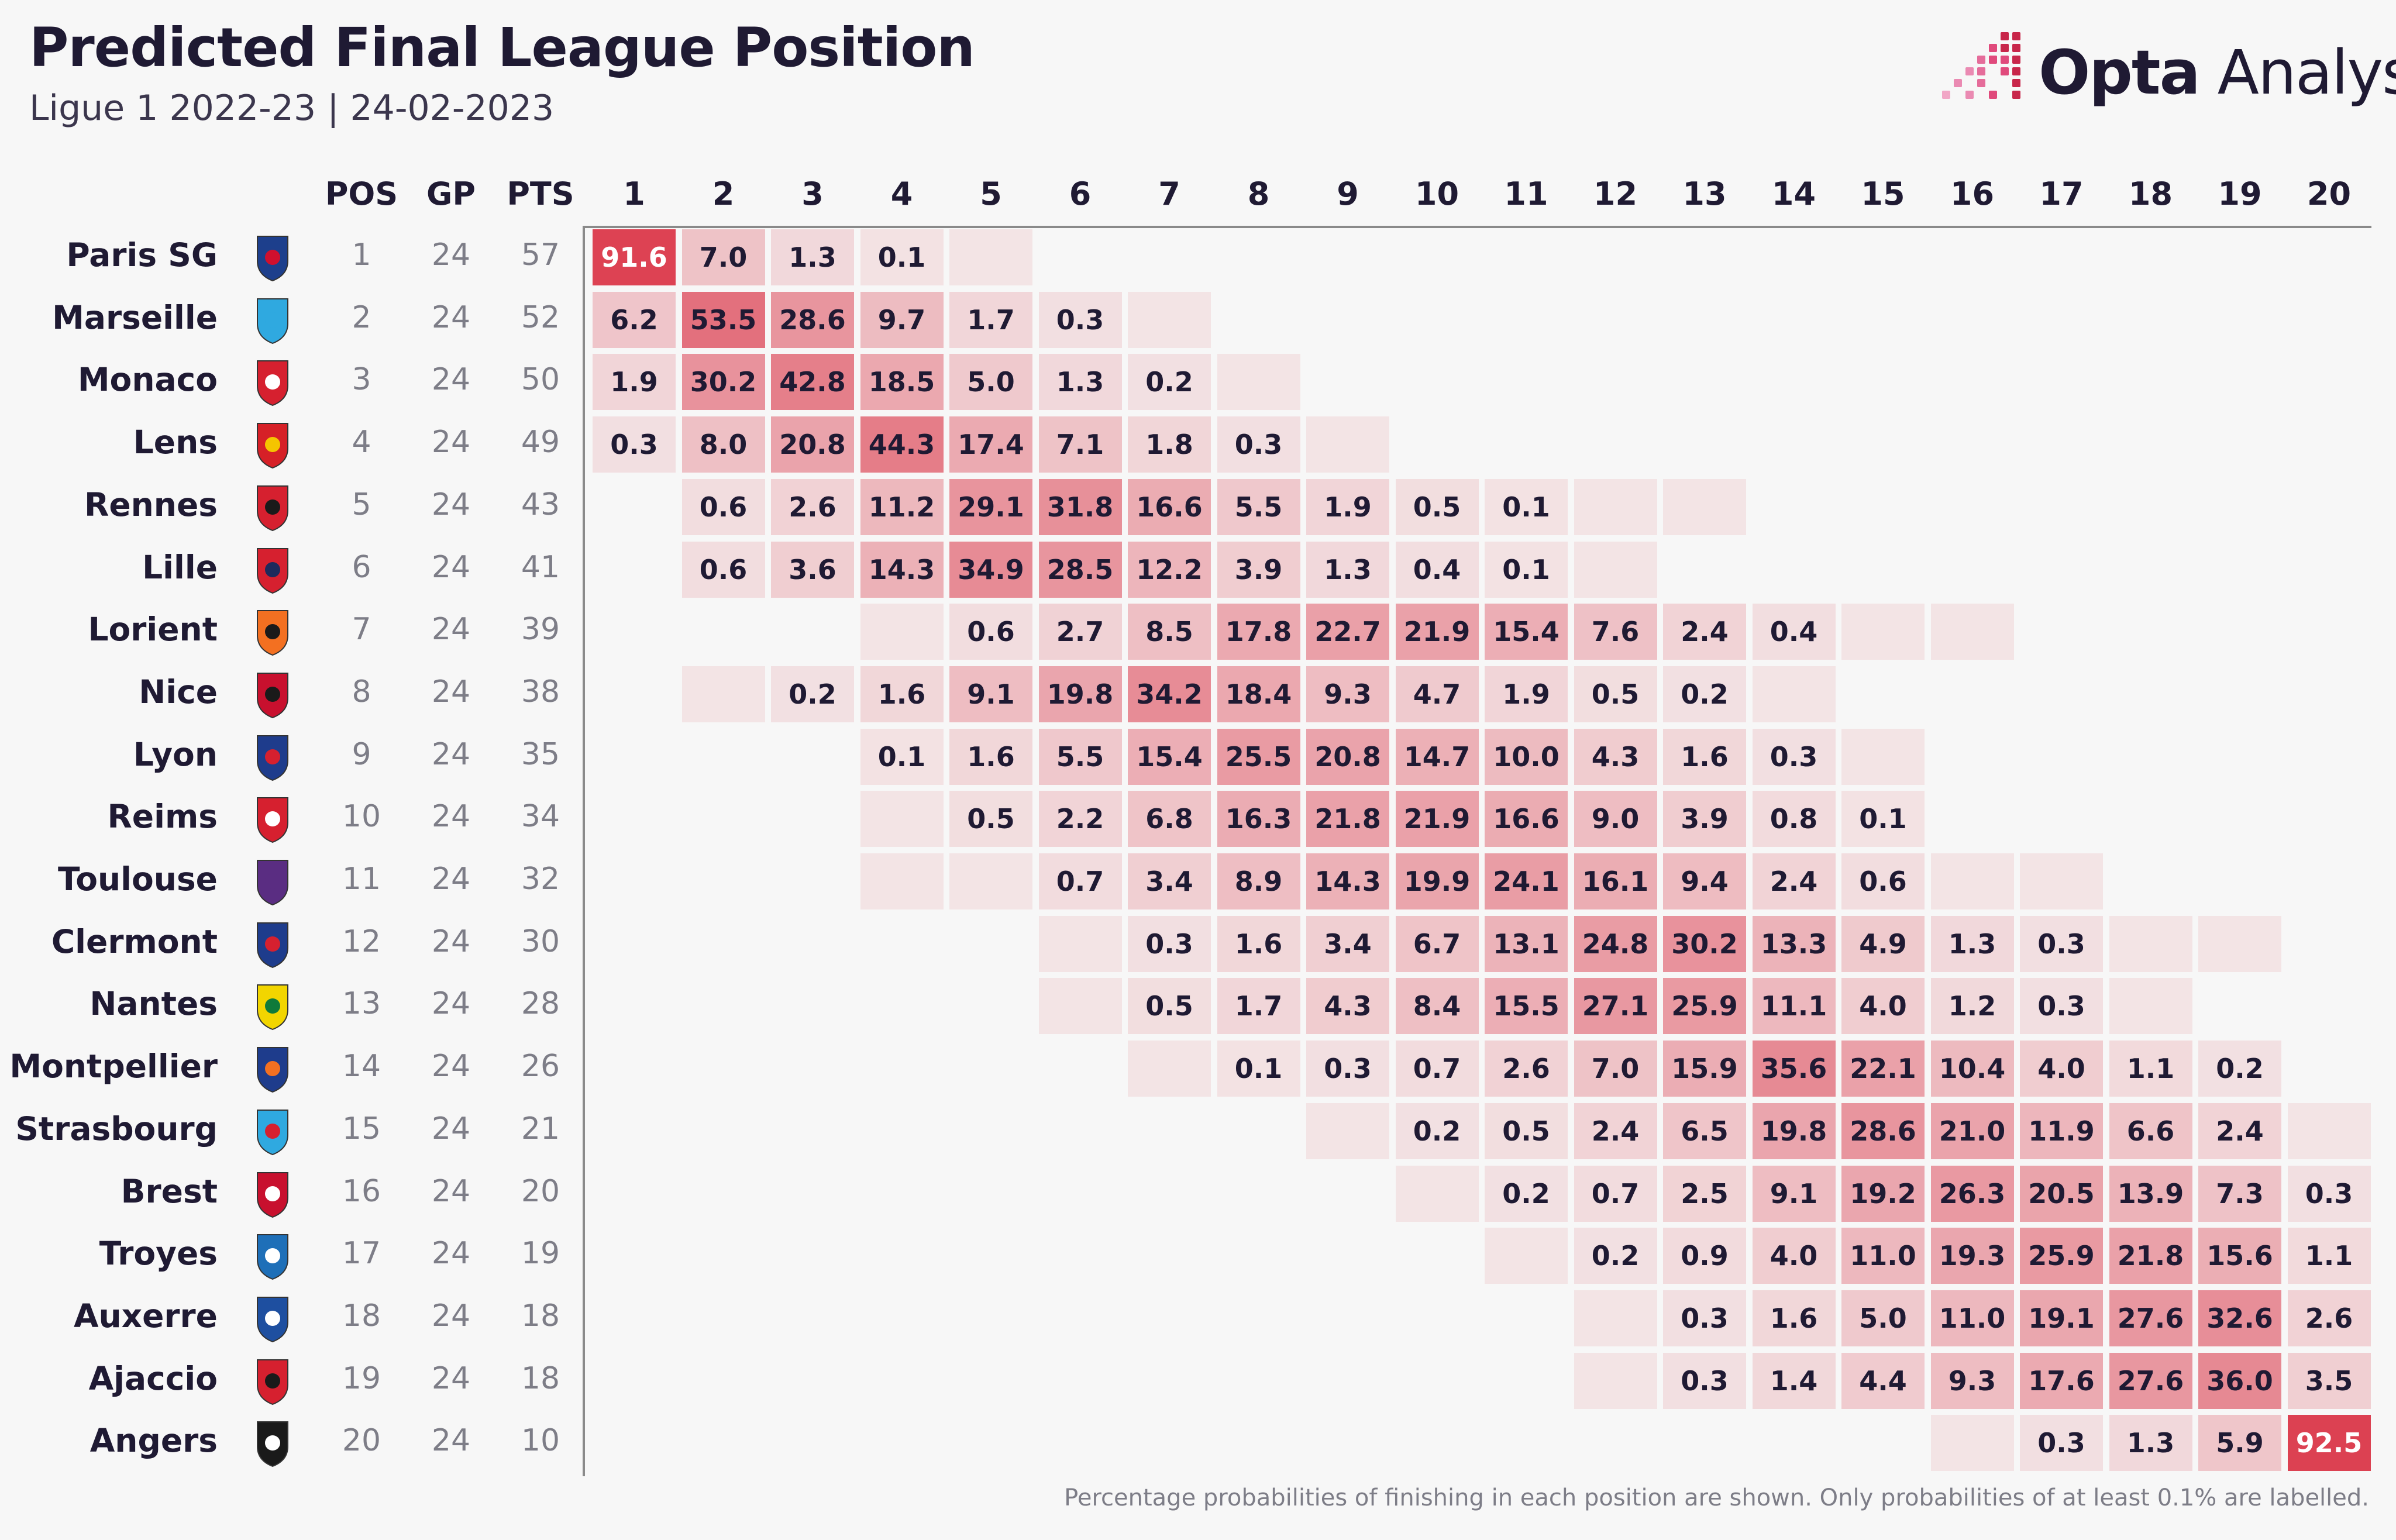  Describe the element at coordinates (2240, 193) in the screenshot. I see `column-header-pos-19: 19` at that location.